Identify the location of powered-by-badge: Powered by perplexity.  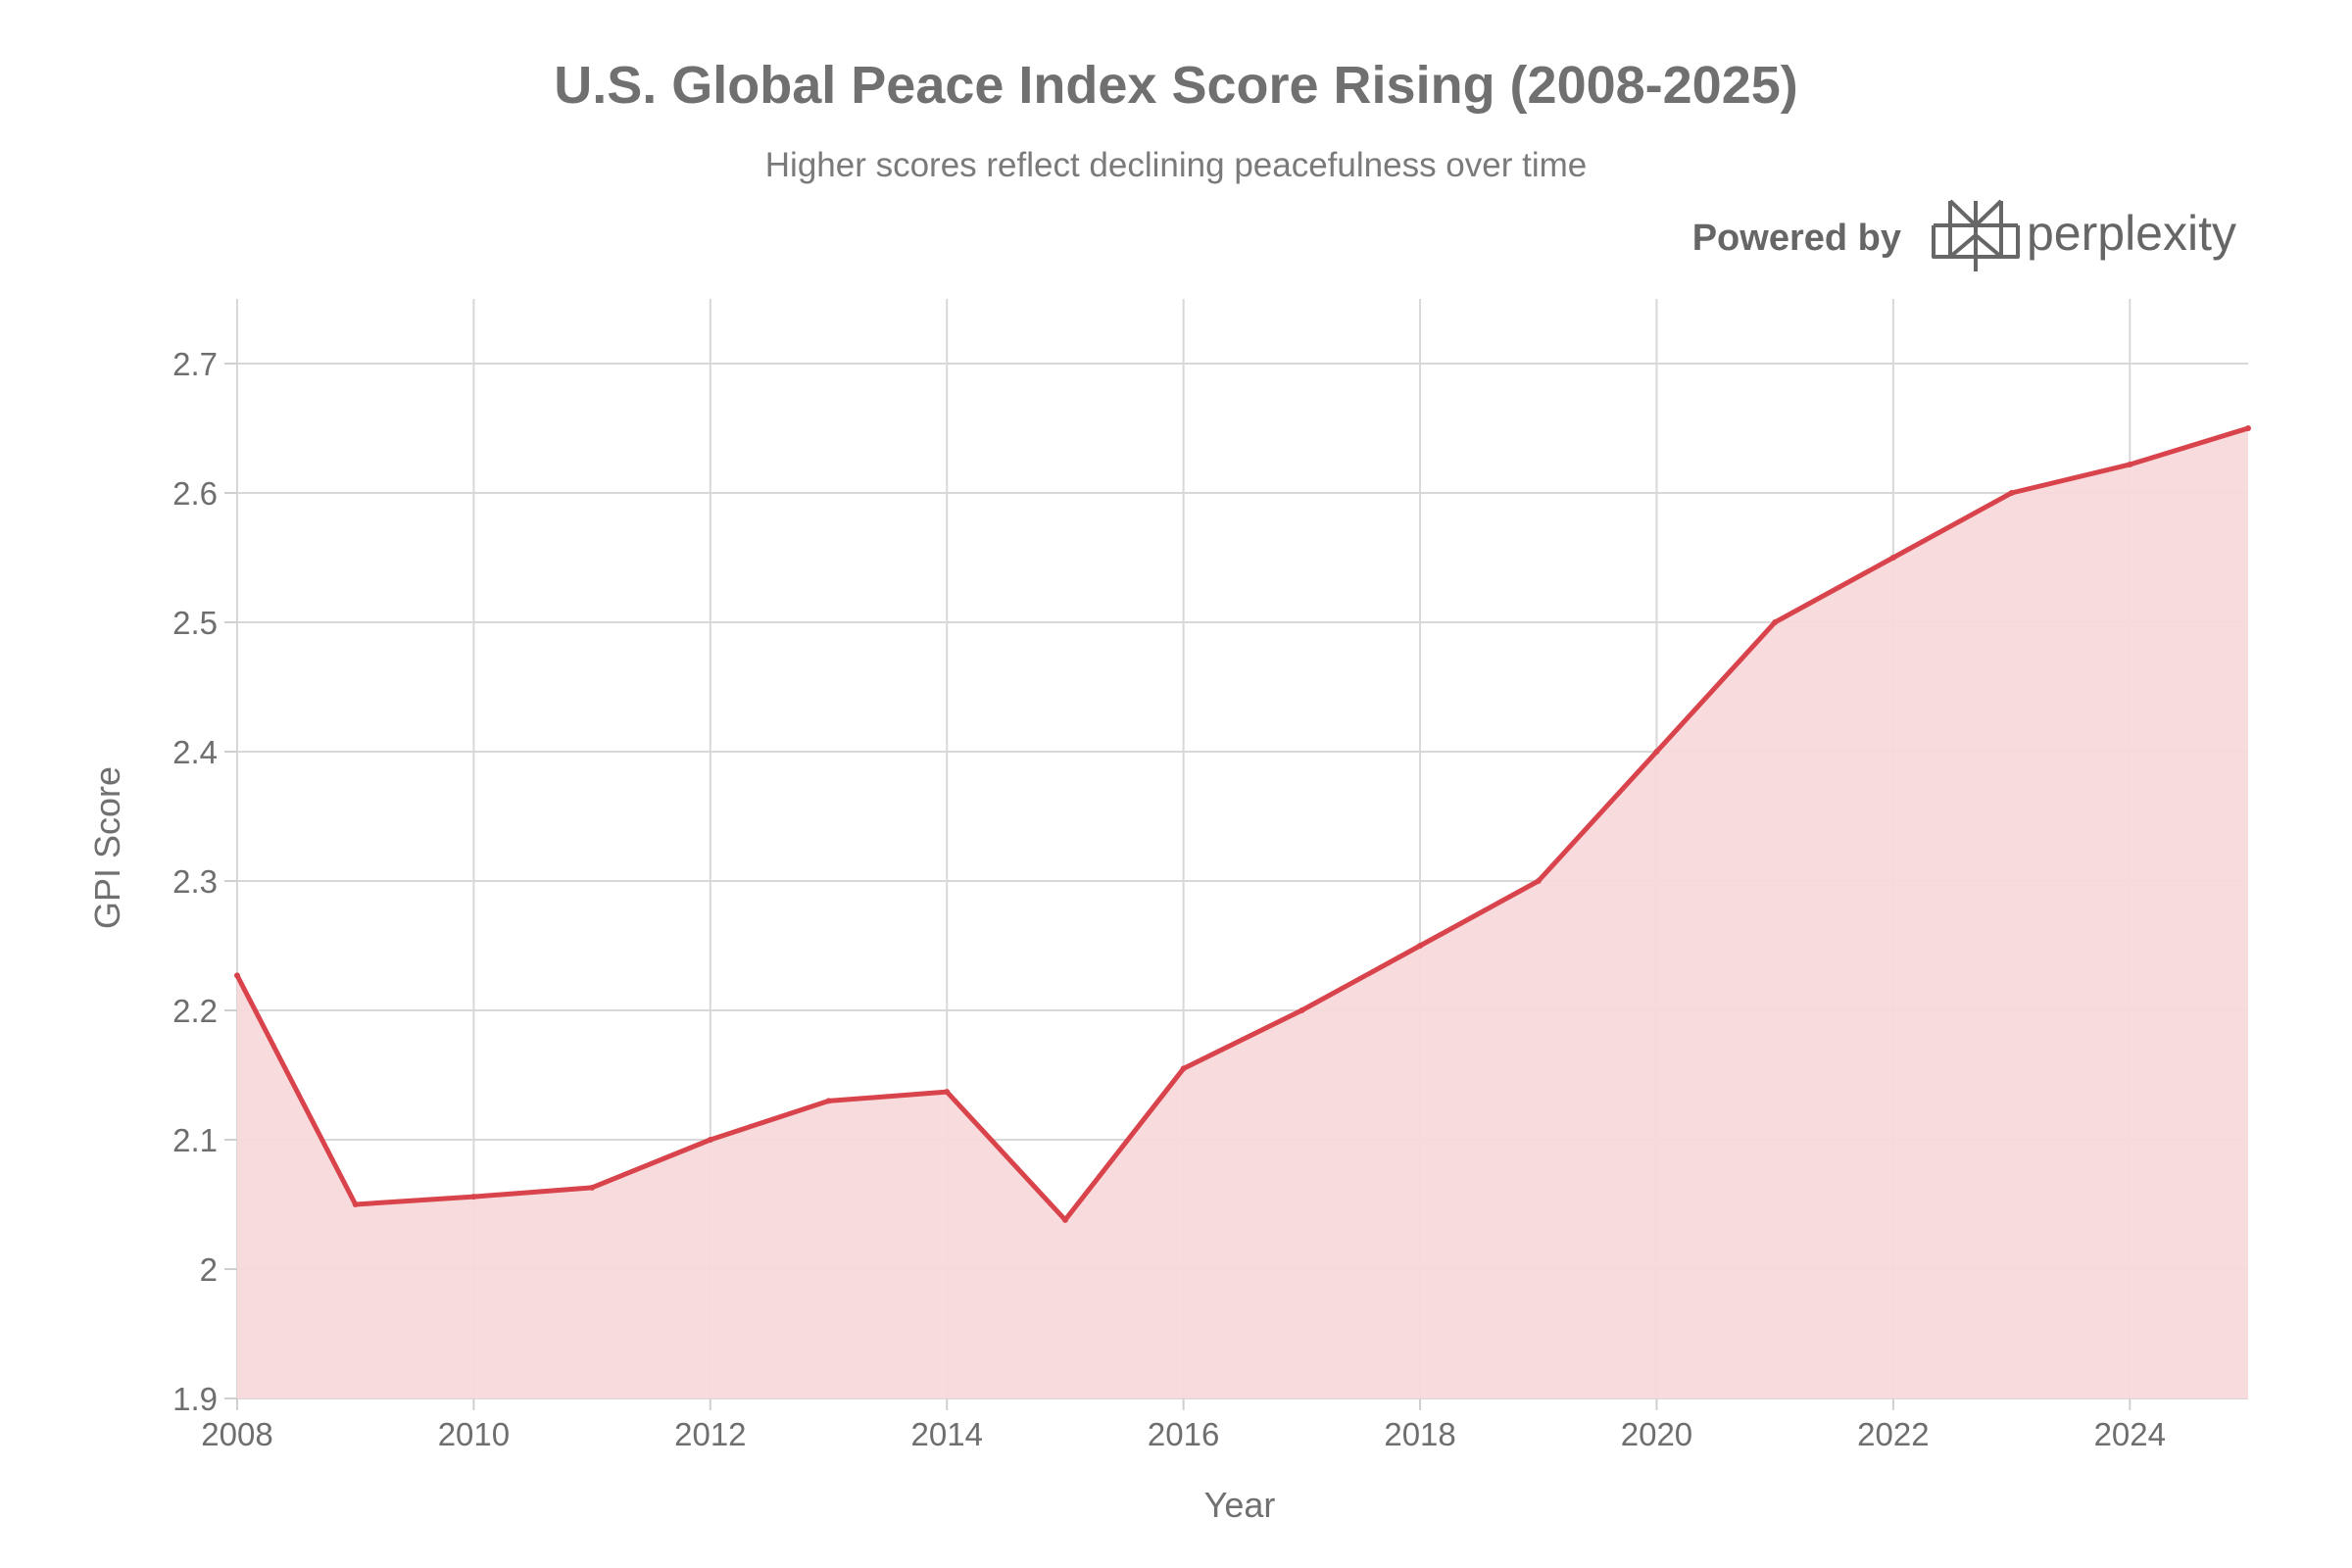
(1964, 235).